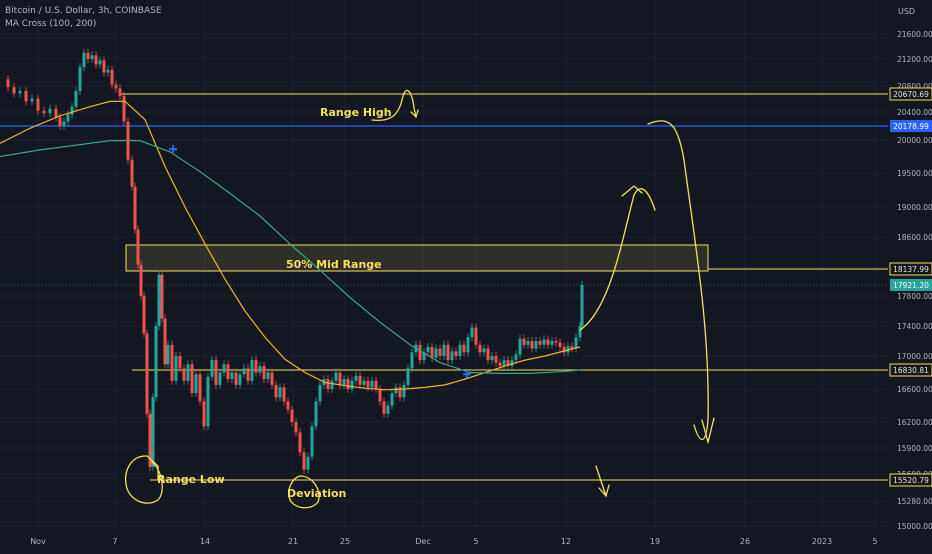  Describe the element at coordinates (114, 541) in the screenshot. I see `time-tick-label: 7` at that location.